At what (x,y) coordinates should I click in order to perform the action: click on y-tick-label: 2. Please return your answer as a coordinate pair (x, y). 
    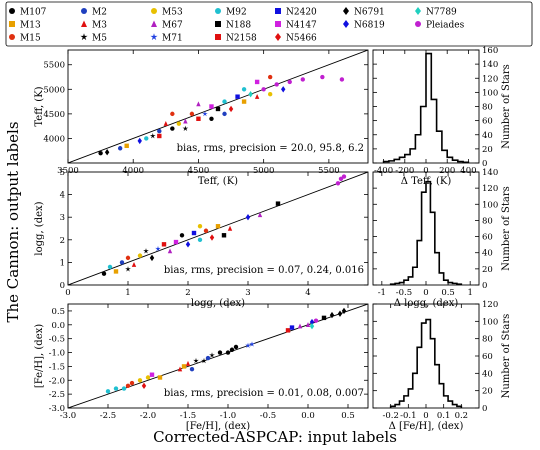
    Looking at the image, I should click on (62, 241).